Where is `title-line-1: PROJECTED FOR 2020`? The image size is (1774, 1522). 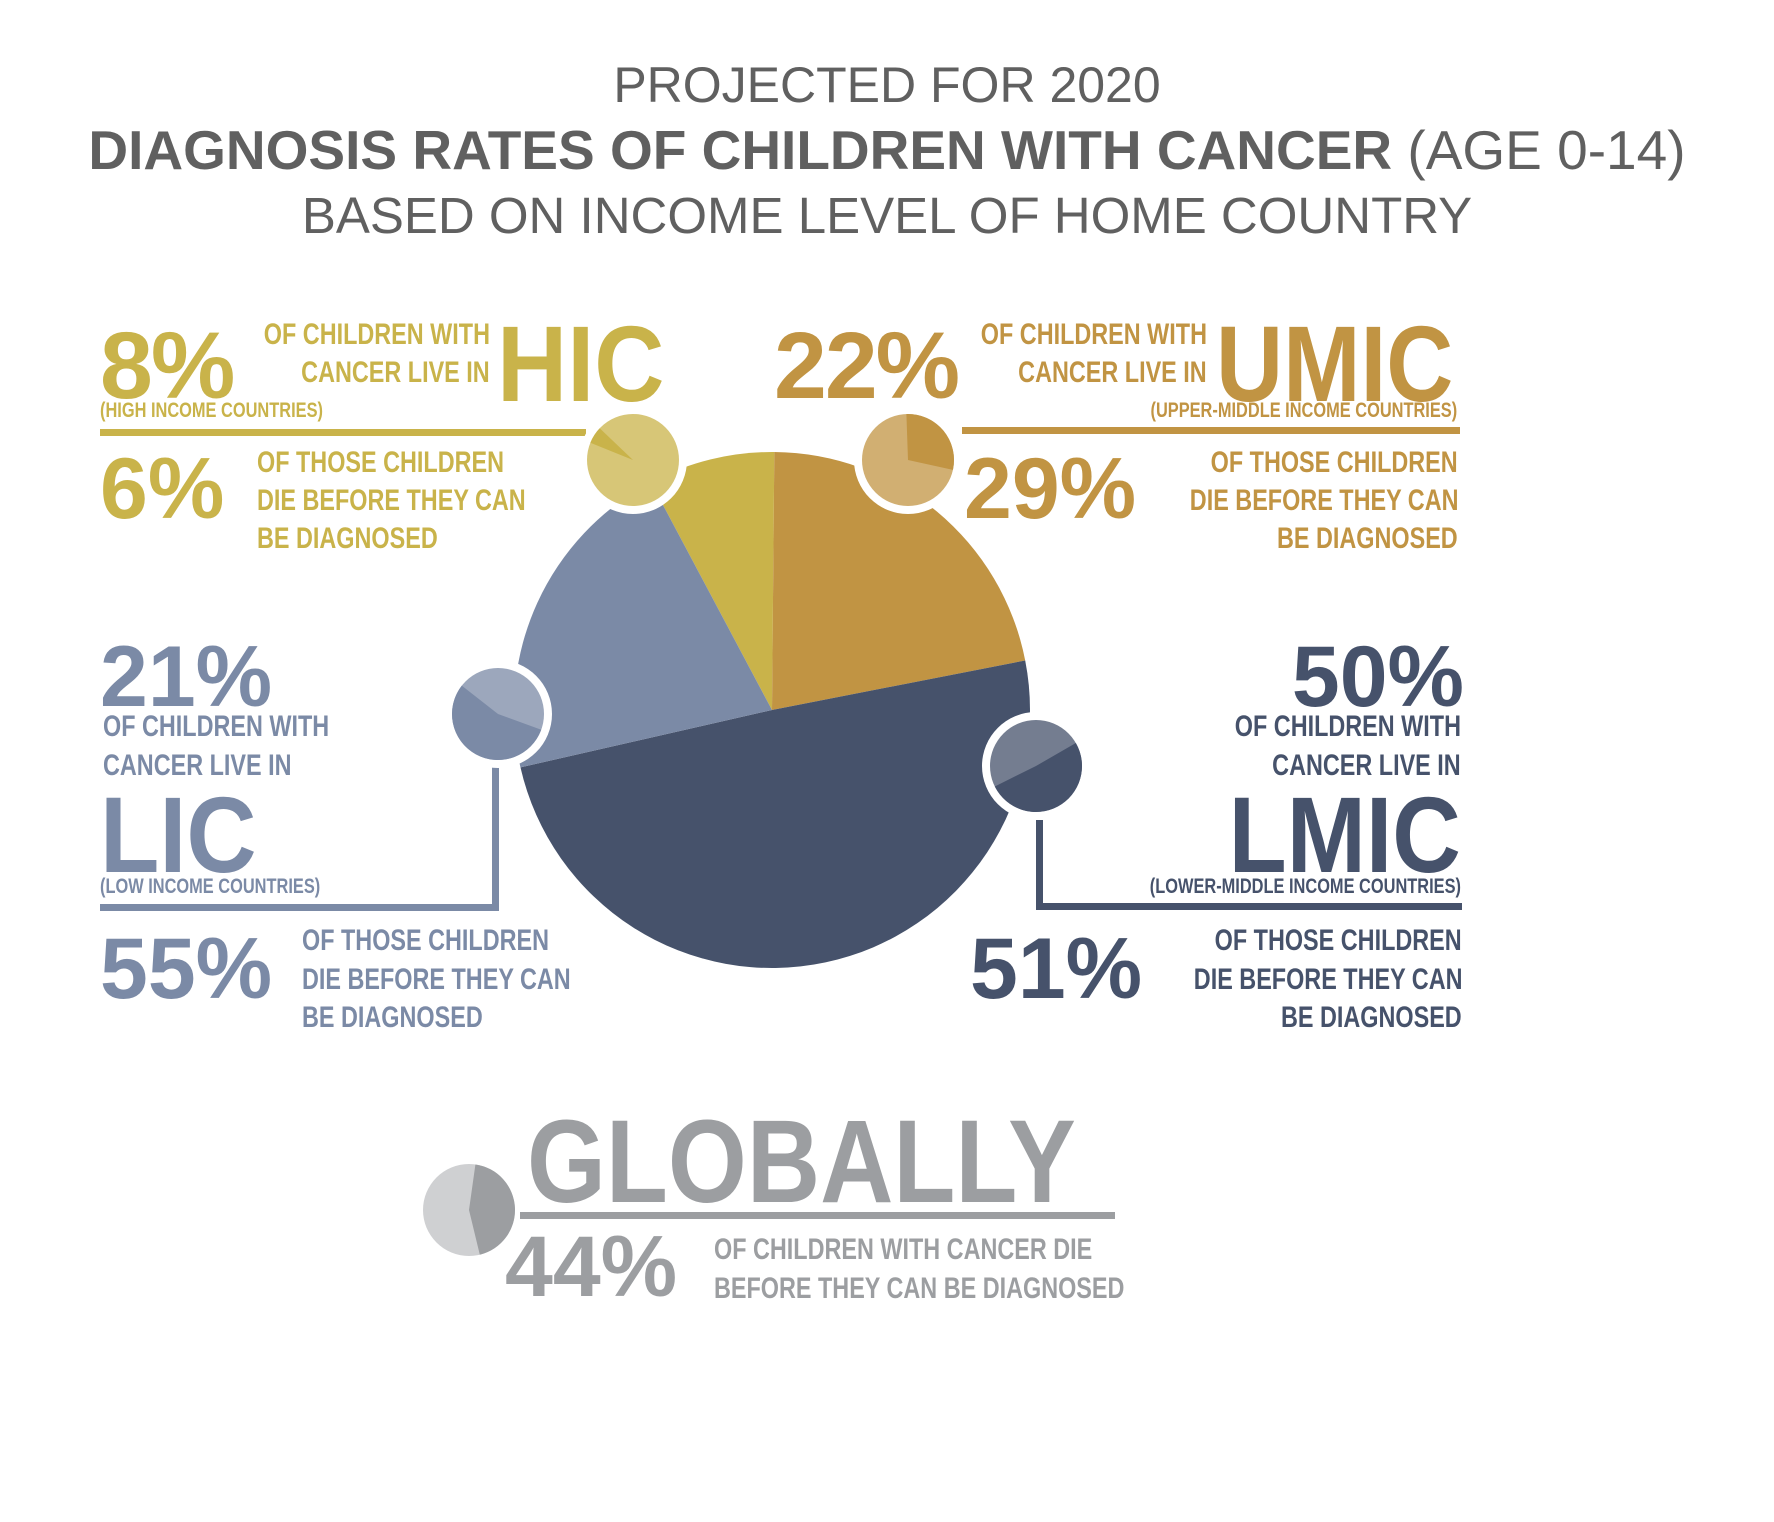 title-line-1: PROJECTED FOR 2020 is located at coordinates (887, 85).